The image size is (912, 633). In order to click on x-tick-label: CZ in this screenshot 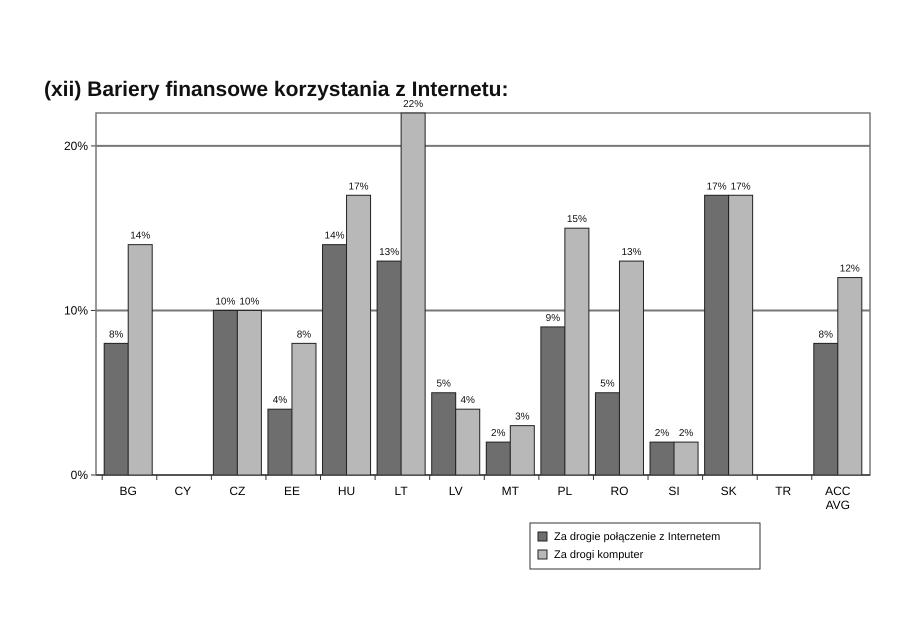, I will do `click(237, 491)`.